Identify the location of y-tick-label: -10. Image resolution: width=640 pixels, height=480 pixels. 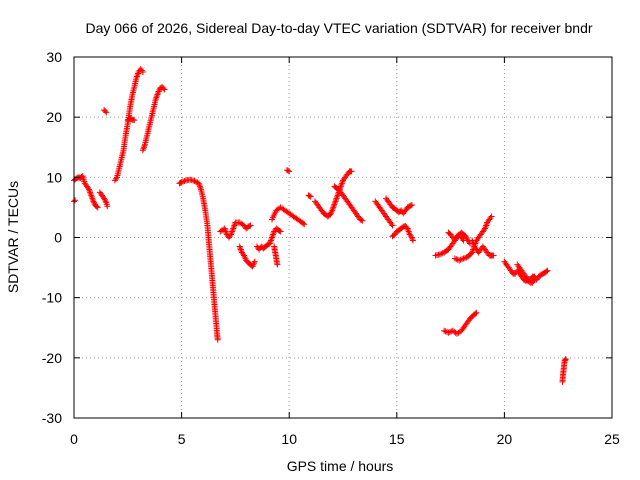
(52, 298).